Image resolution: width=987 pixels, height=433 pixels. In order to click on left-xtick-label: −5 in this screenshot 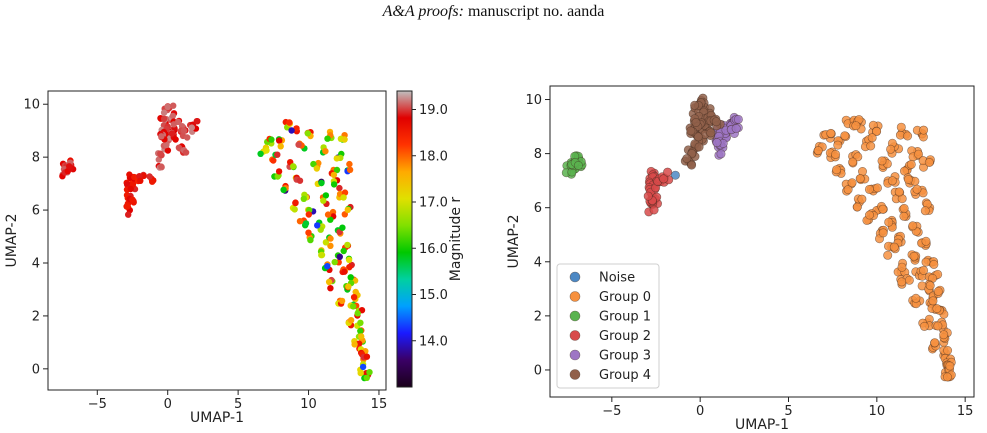, I will do `click(97, 404)`.